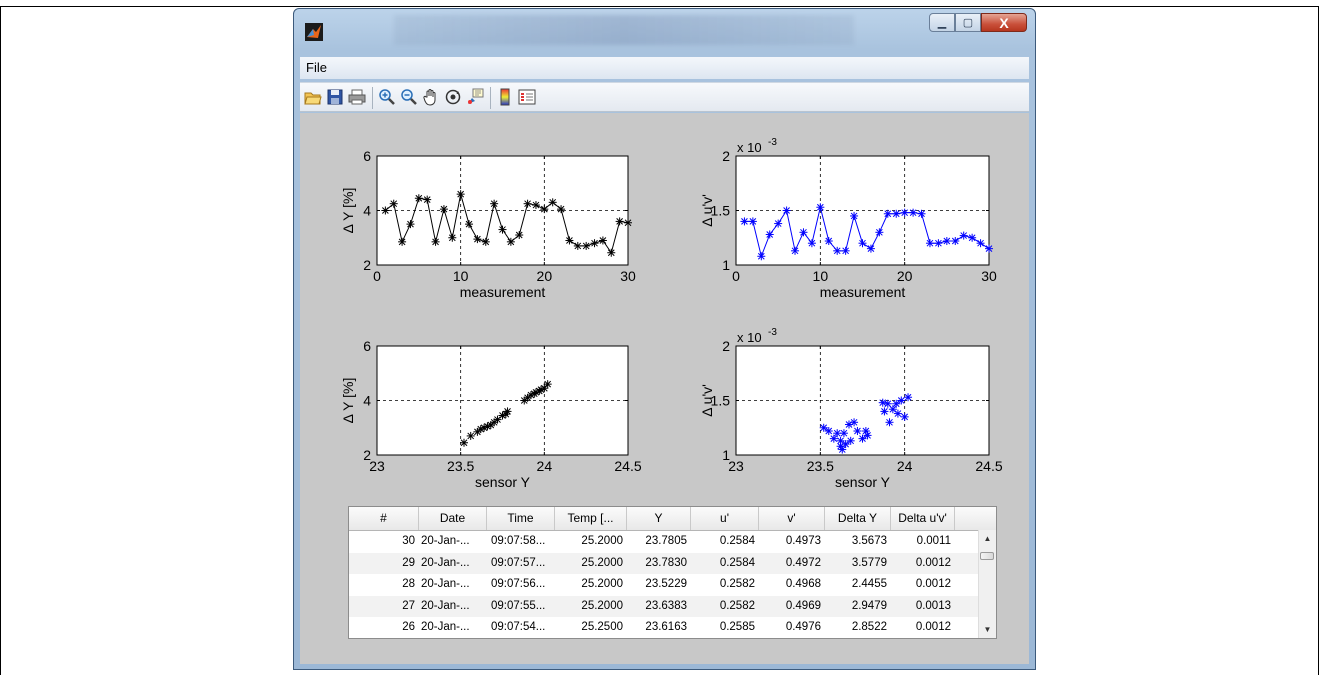  What do you see at coordinates (725, 518) in the screenshot?
I see `column-header: u'` at bounding box center [725, 518].